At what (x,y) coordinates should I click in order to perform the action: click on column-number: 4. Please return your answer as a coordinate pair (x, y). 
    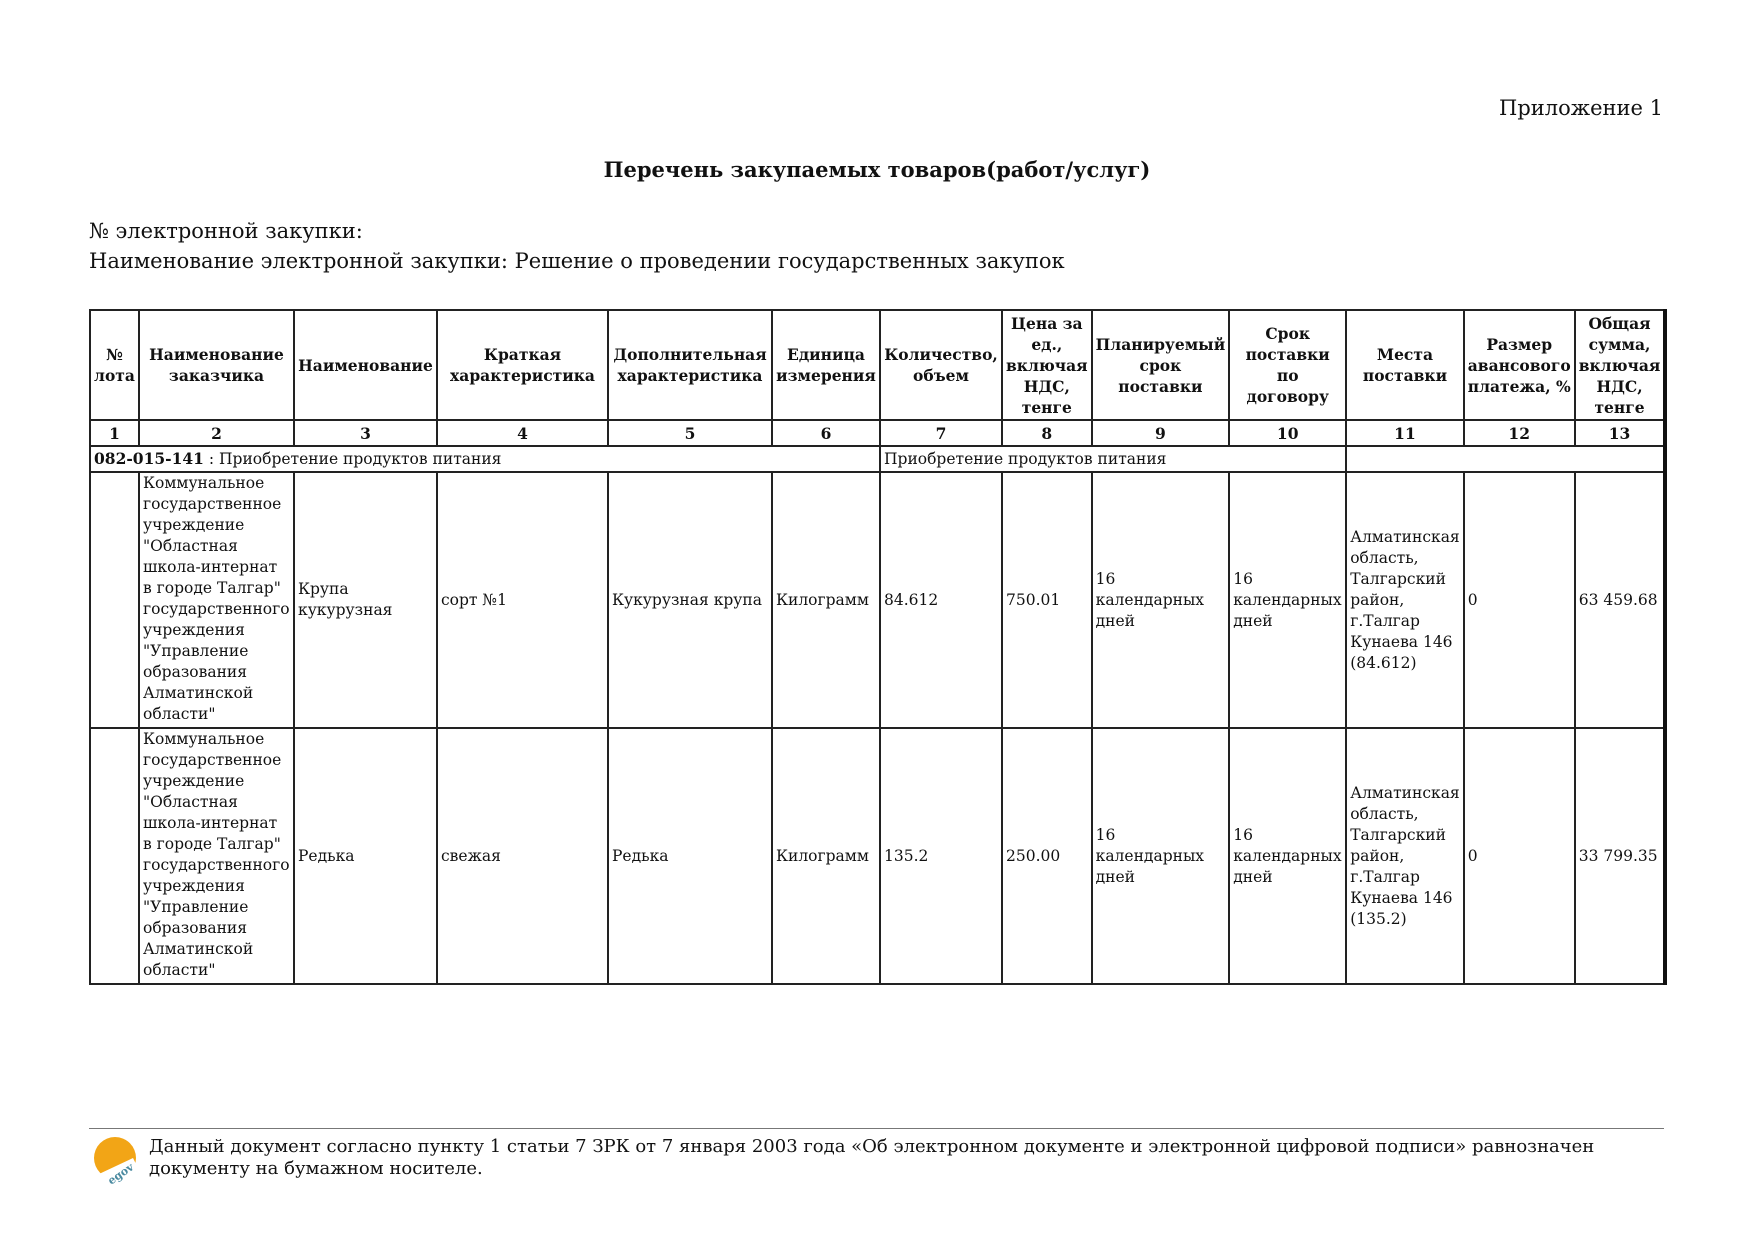
    Looking at the image, I should click on (522, 433).